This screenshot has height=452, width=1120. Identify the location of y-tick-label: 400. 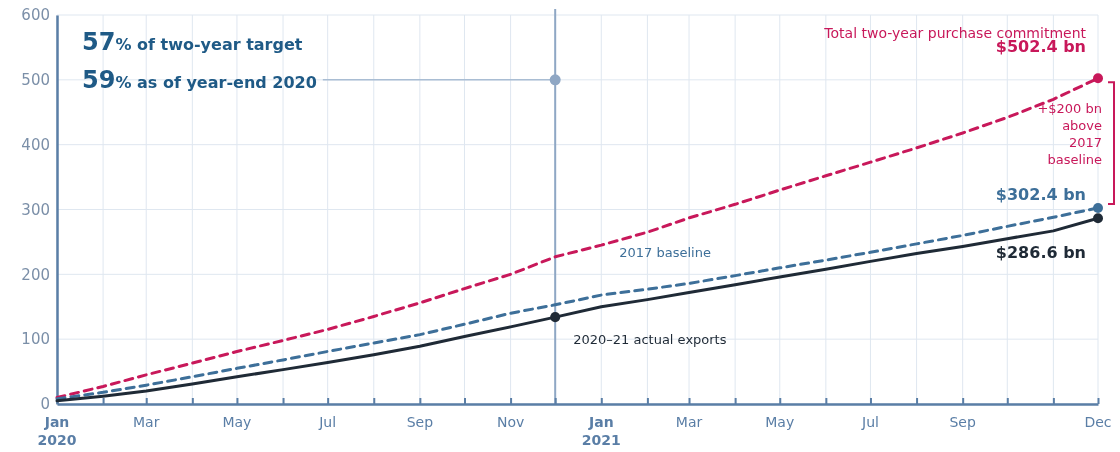
(35, 144).